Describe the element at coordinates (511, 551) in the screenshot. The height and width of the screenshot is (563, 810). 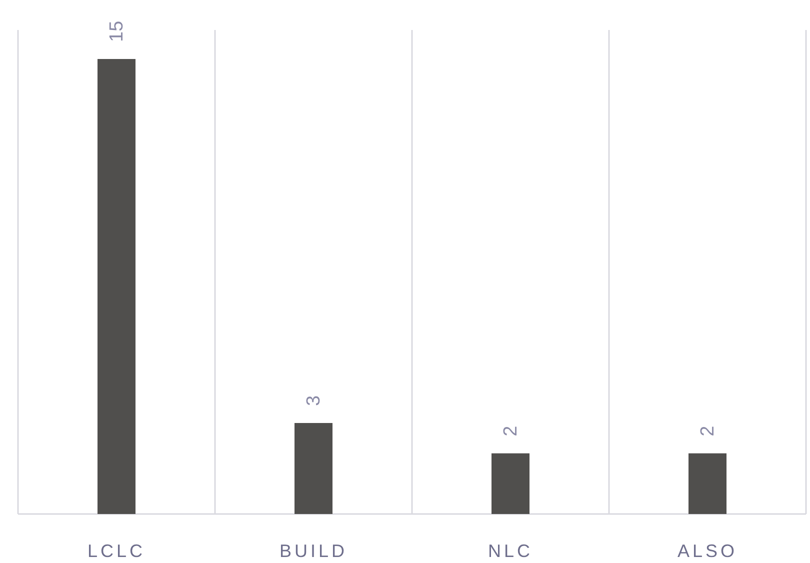
I see `x-tick-label: NLC` at that location.